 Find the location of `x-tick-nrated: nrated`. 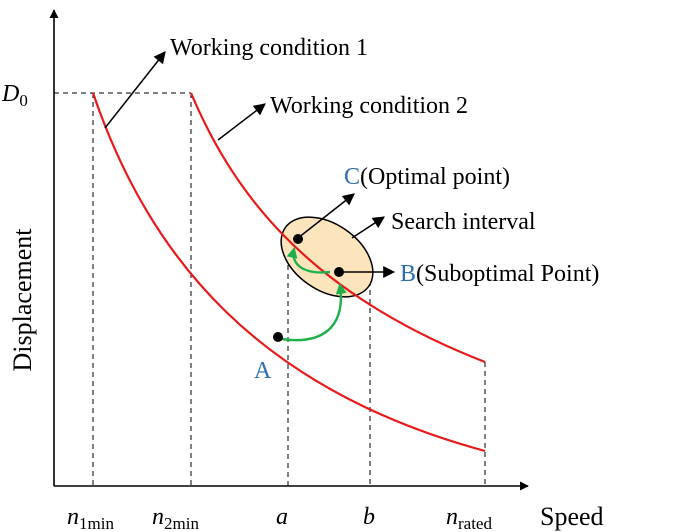

x-tick-nrated: nrated is located at coordinates (469, 518).